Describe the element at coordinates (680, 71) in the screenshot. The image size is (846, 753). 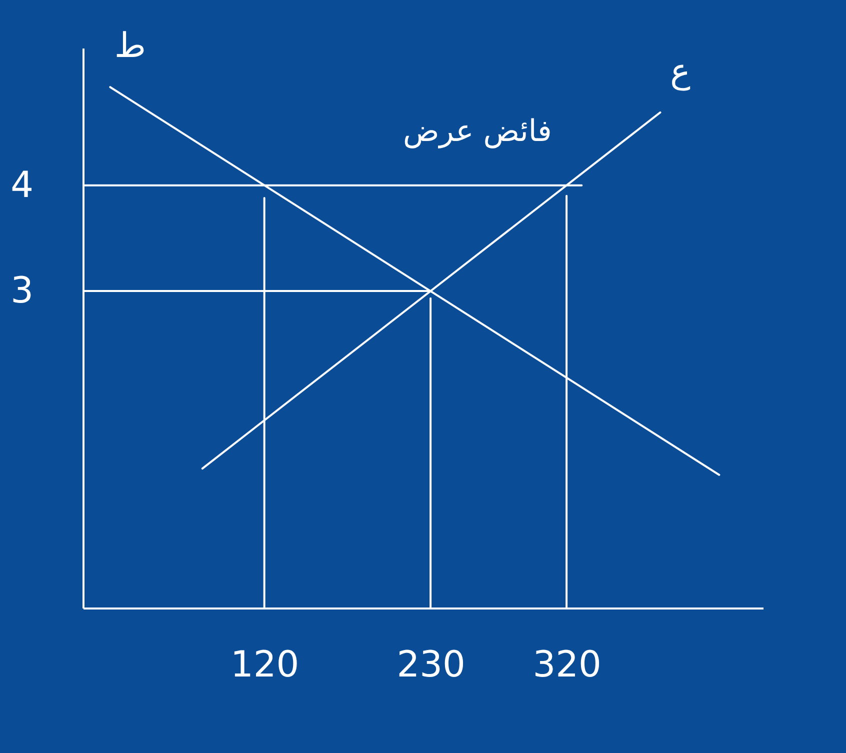
I see `series-label: ع` at that location.